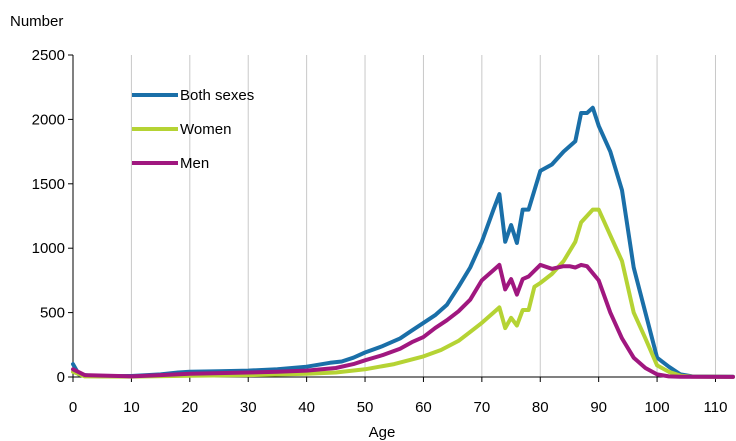 The width and height of the screenshot is (736, 441). What do you see at coordinates (61, 377) in the screenshot?
I see `y-tick-label-0: 0` at bounding box center [61, 377].